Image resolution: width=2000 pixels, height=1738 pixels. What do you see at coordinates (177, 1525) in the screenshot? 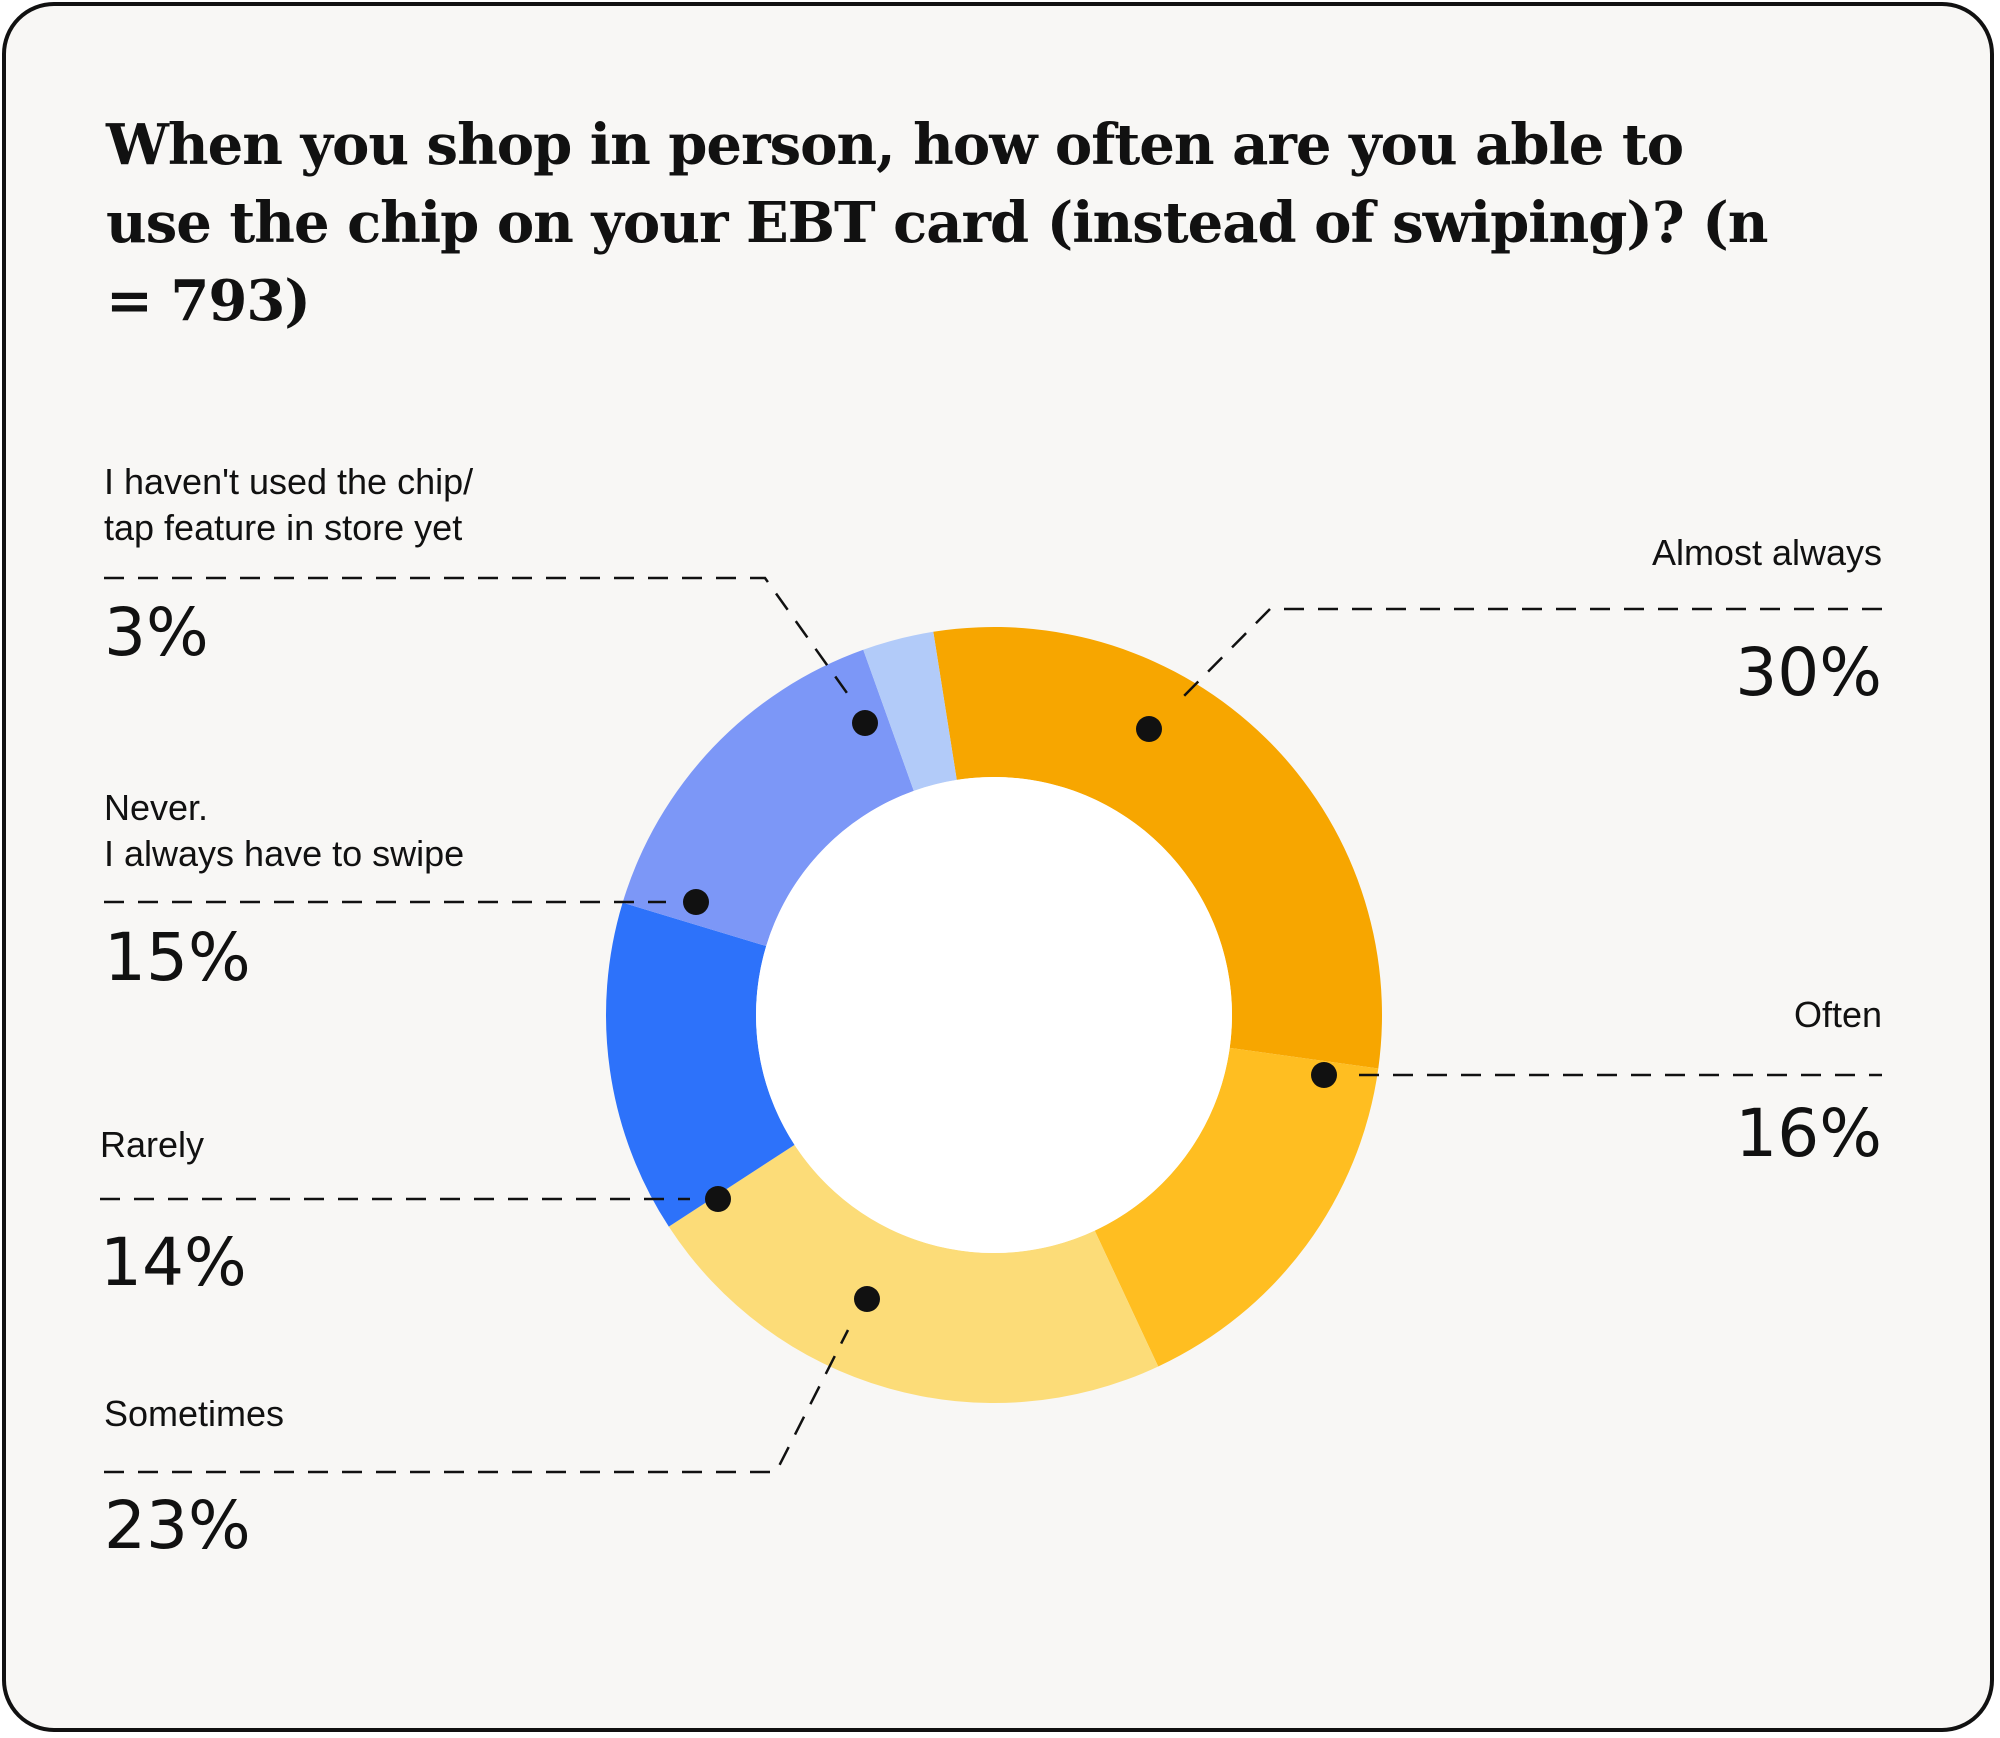
I see `slice-value: 23%` at bounding box center [177, 1525].